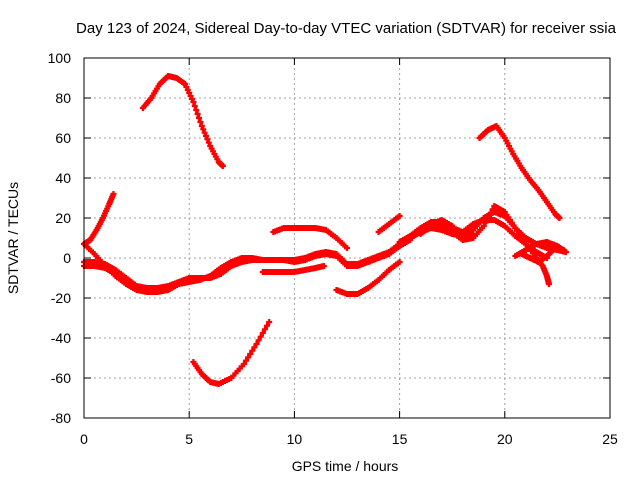  Describe the element at coordinates (67, 258) in the screenshot. I see `y-tick-label: 0` at that location.